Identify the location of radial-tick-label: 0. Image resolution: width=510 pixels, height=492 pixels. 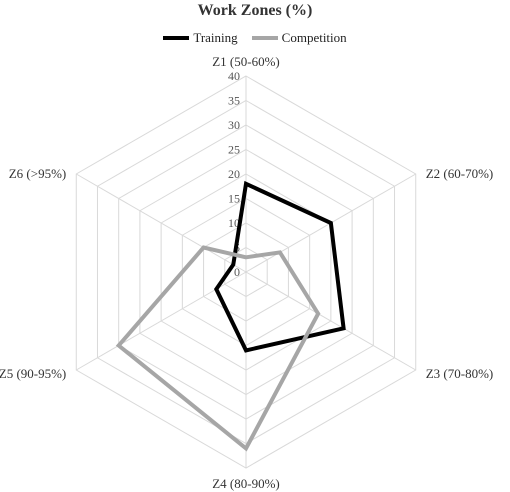
(237, 272).